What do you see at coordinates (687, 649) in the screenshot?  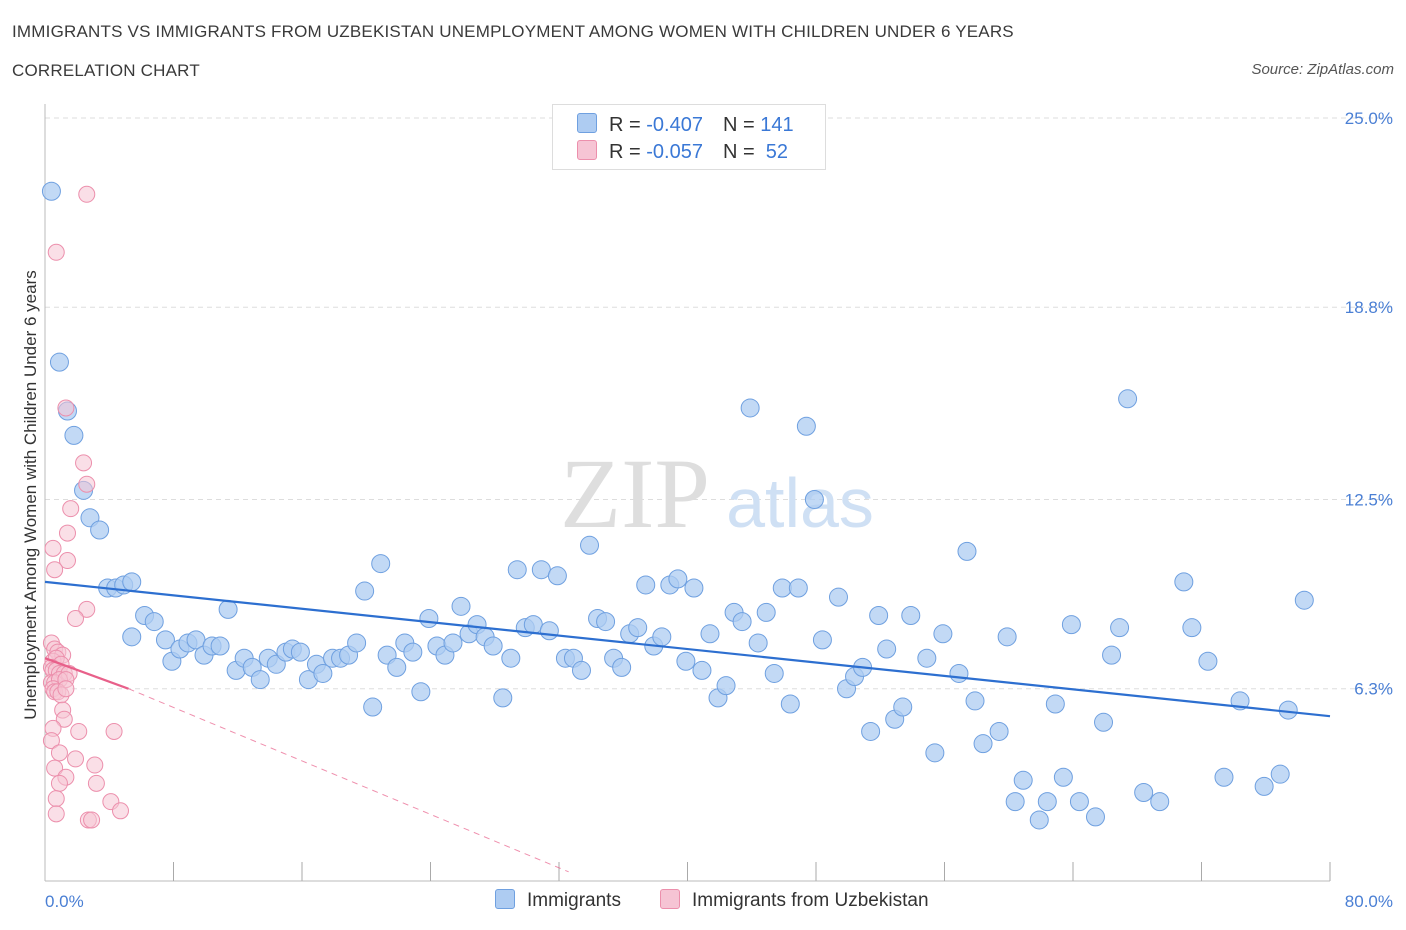 I see `trend-line-immigrants` at bounding box center [687, 649].